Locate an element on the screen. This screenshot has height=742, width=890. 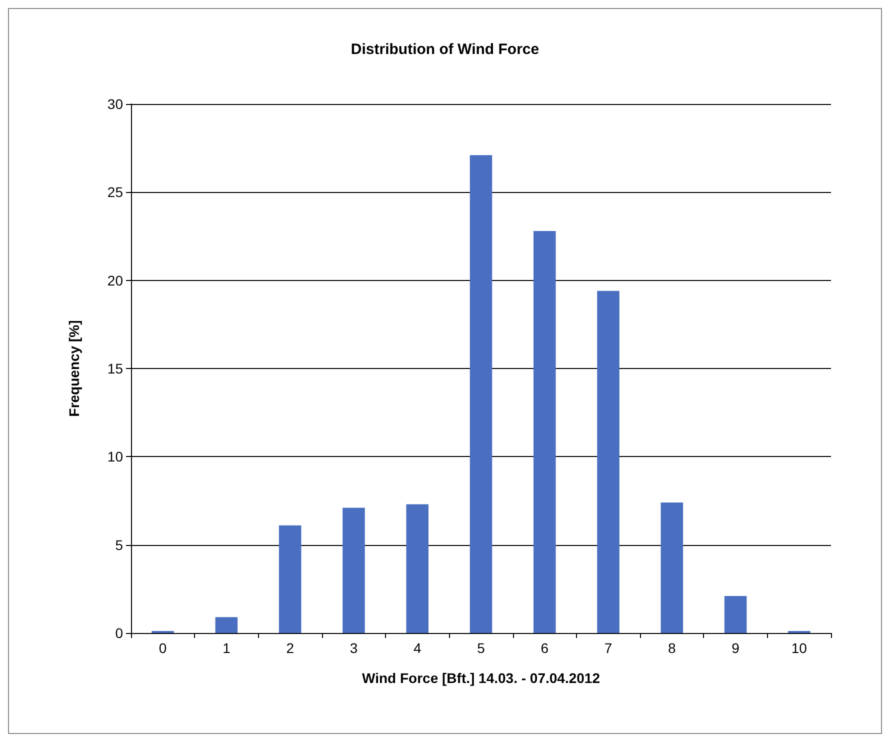
x-tick-label: 7 is located at coordinates (608, 648).